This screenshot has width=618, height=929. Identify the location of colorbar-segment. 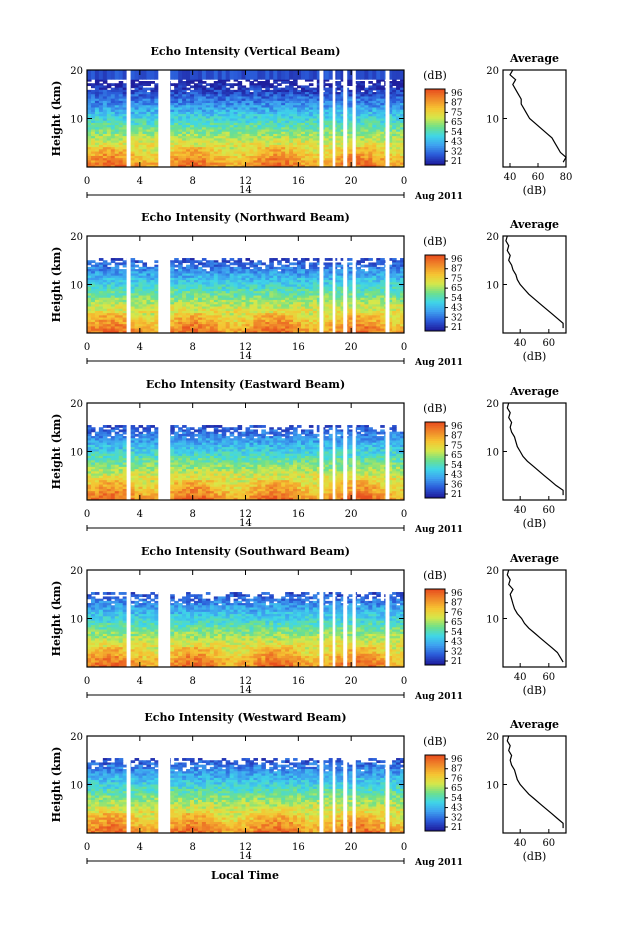
(435, 120).